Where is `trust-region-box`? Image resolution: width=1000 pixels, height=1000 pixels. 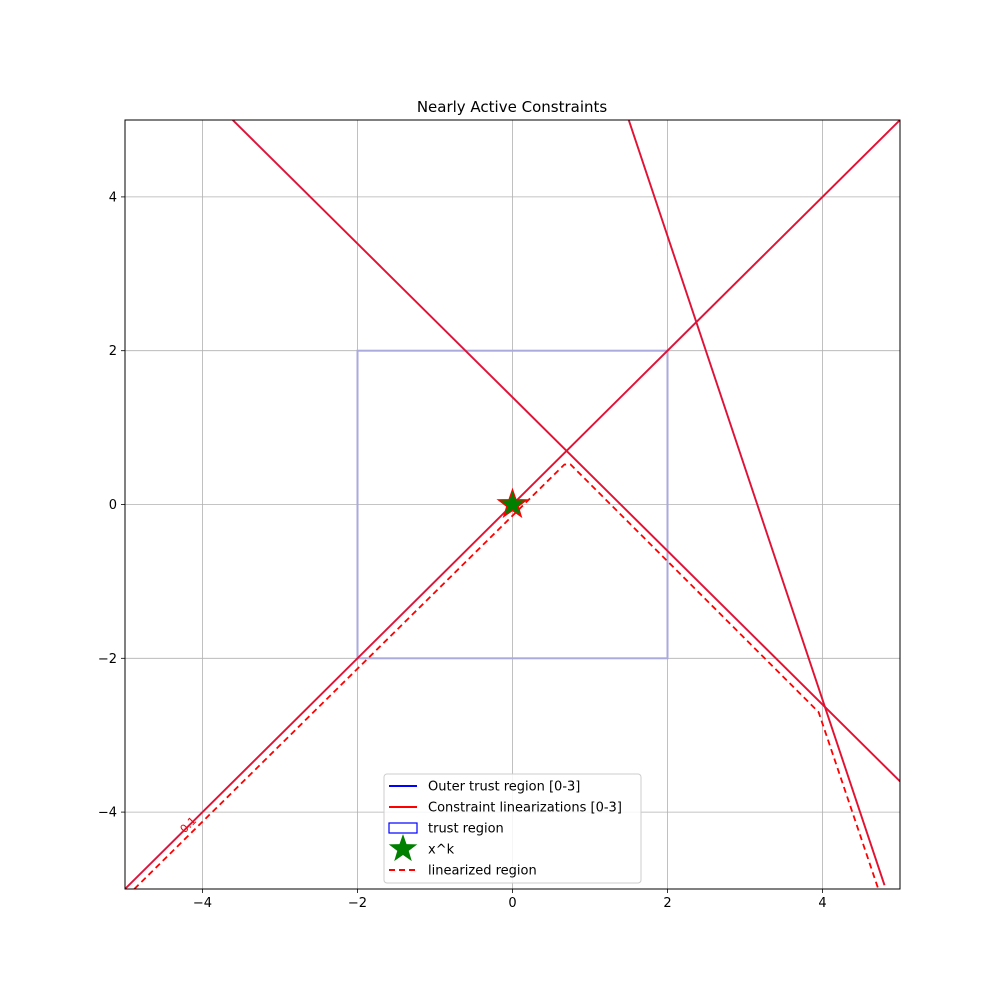 trust-region-box is located at coordinates (512, 504).